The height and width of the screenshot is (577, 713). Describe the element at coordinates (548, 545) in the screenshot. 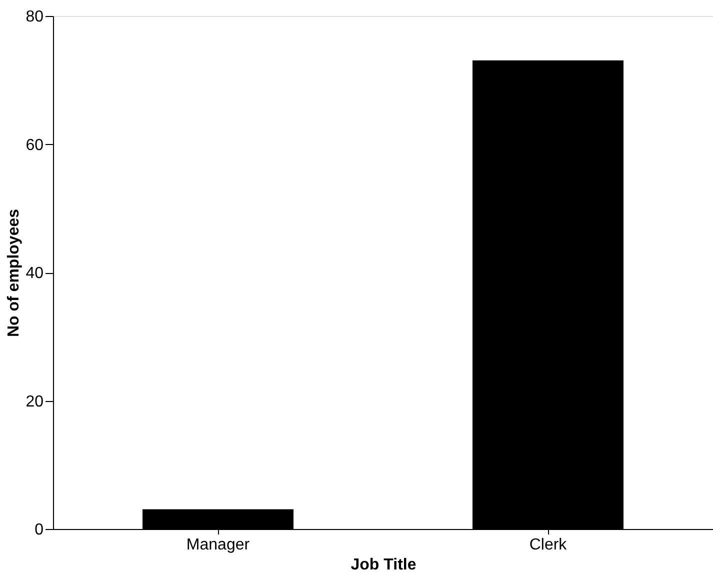

I see `x-tick-label: Clerk` at that location.